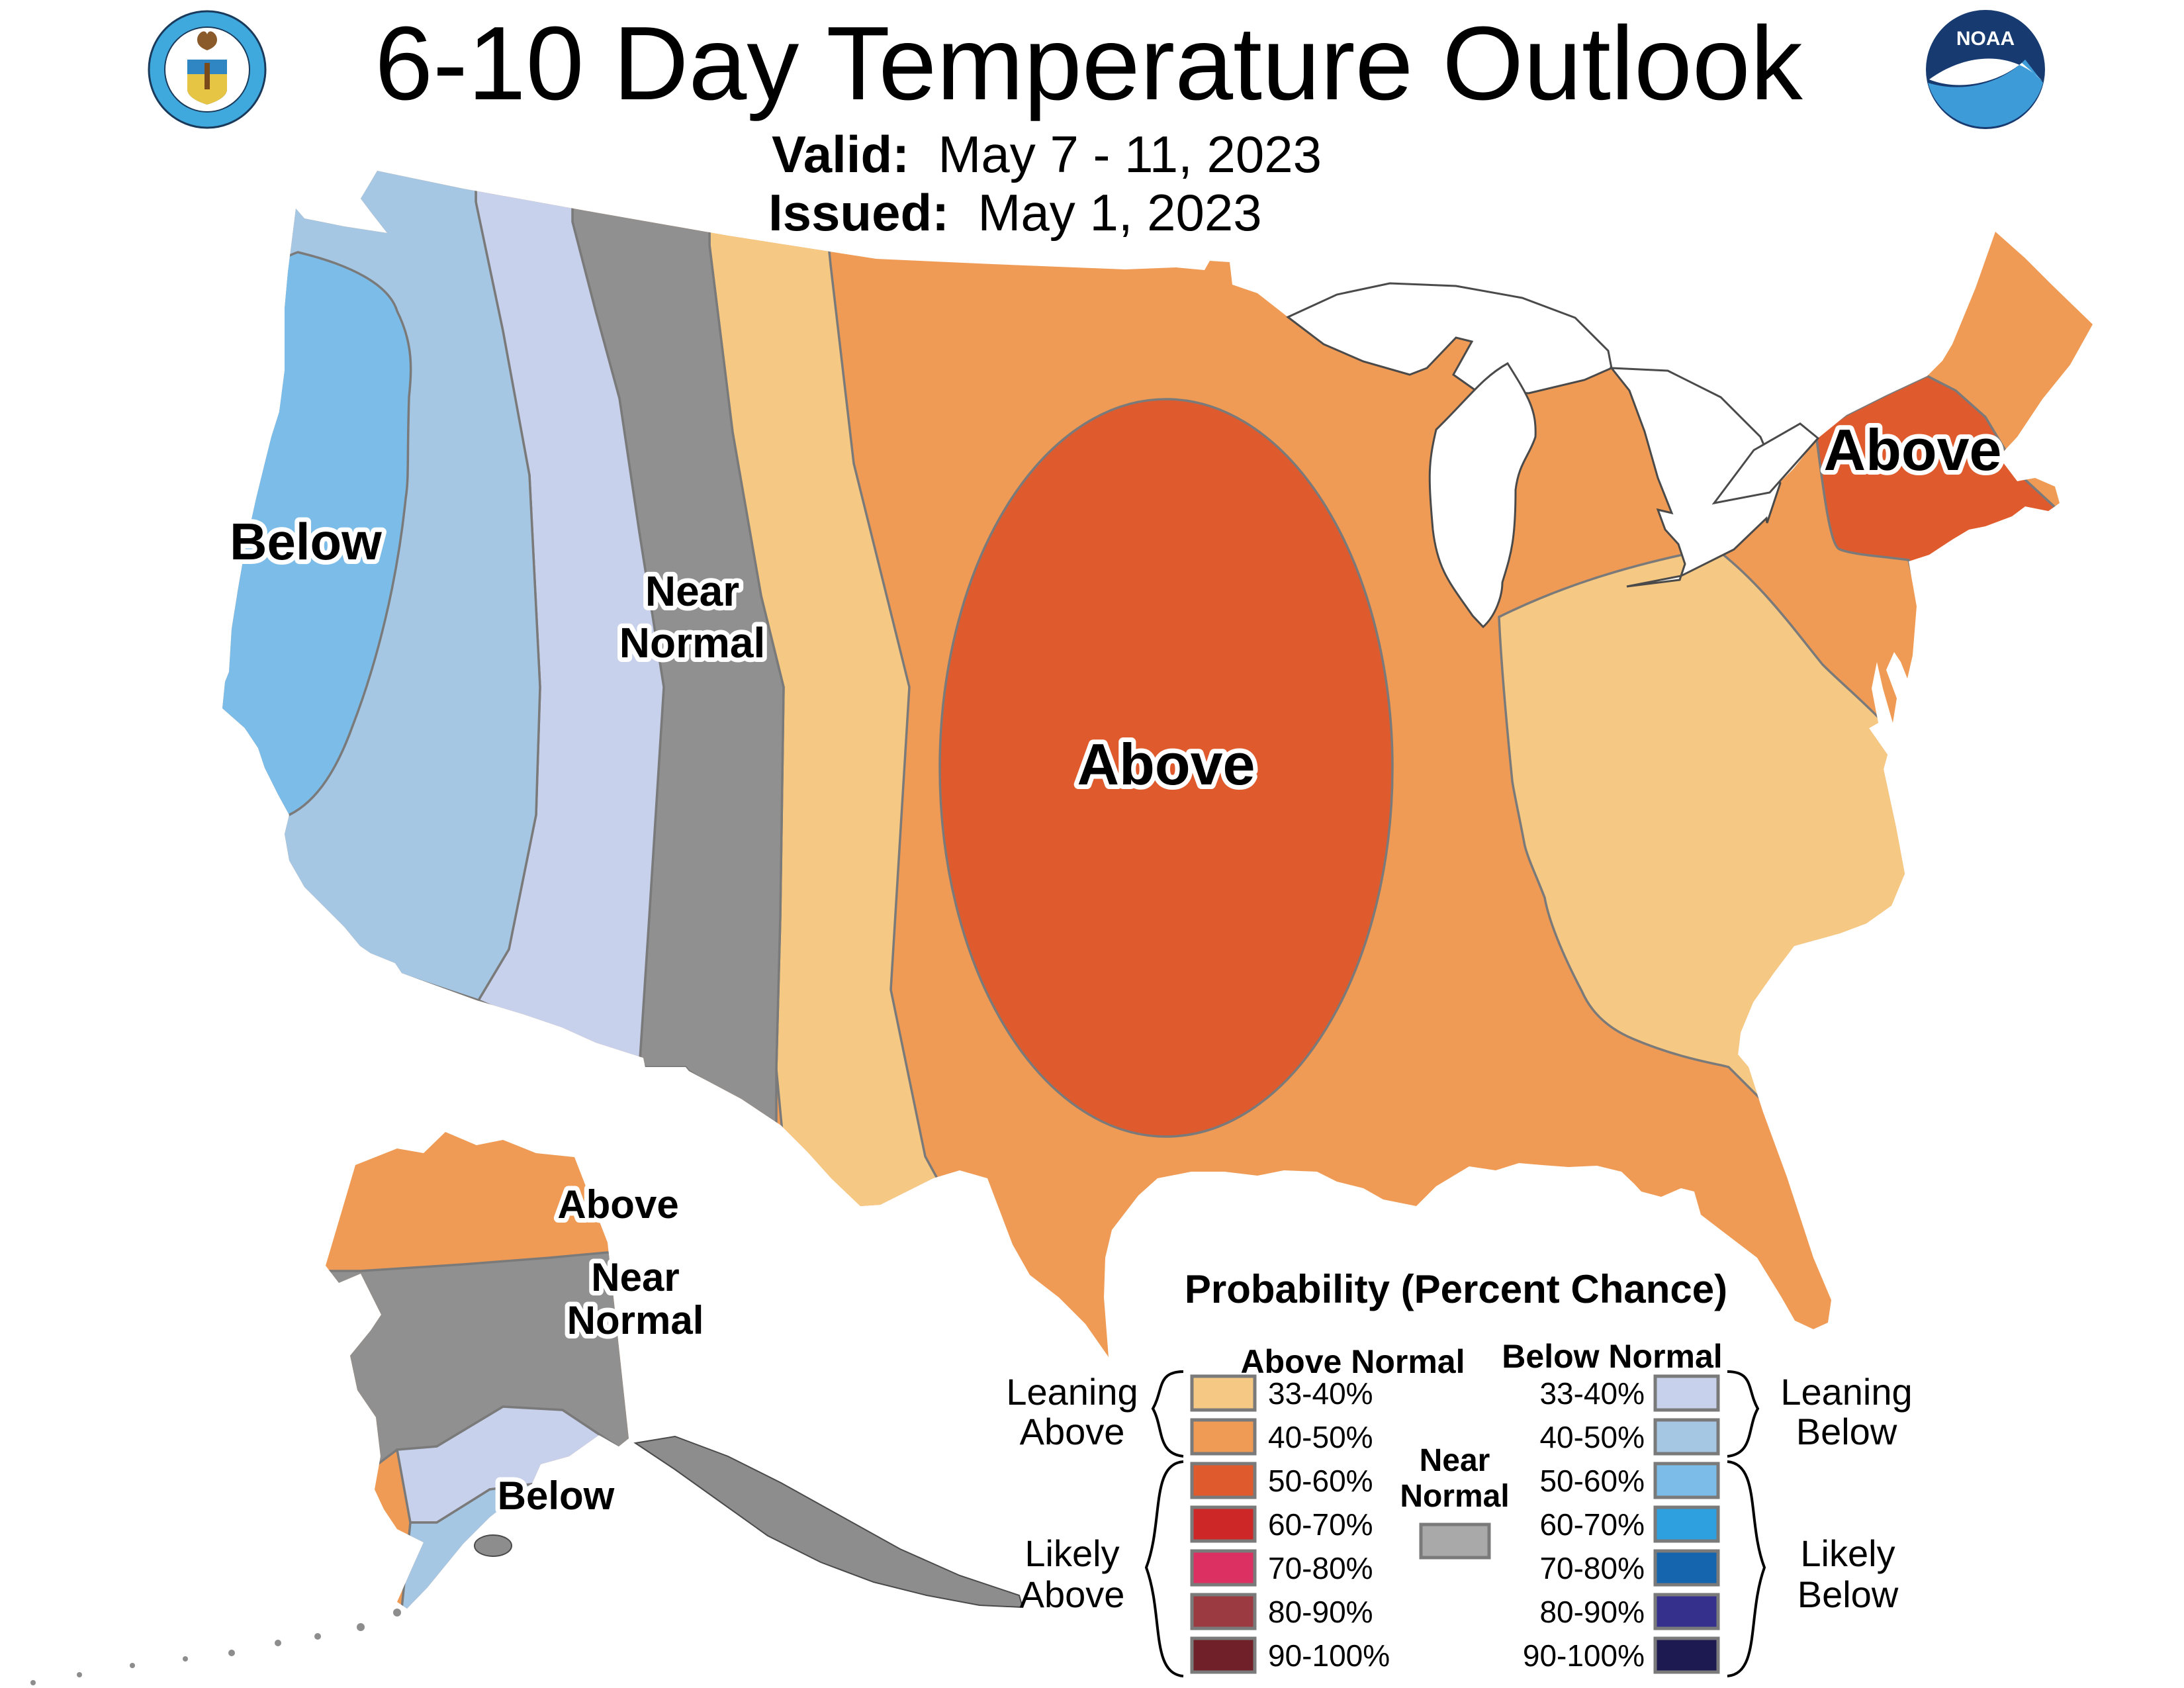  Describe the element at coordinates (1456, 1289) in the screenshot. I see `svg-text: Probability (Percent Chance)` at that location.